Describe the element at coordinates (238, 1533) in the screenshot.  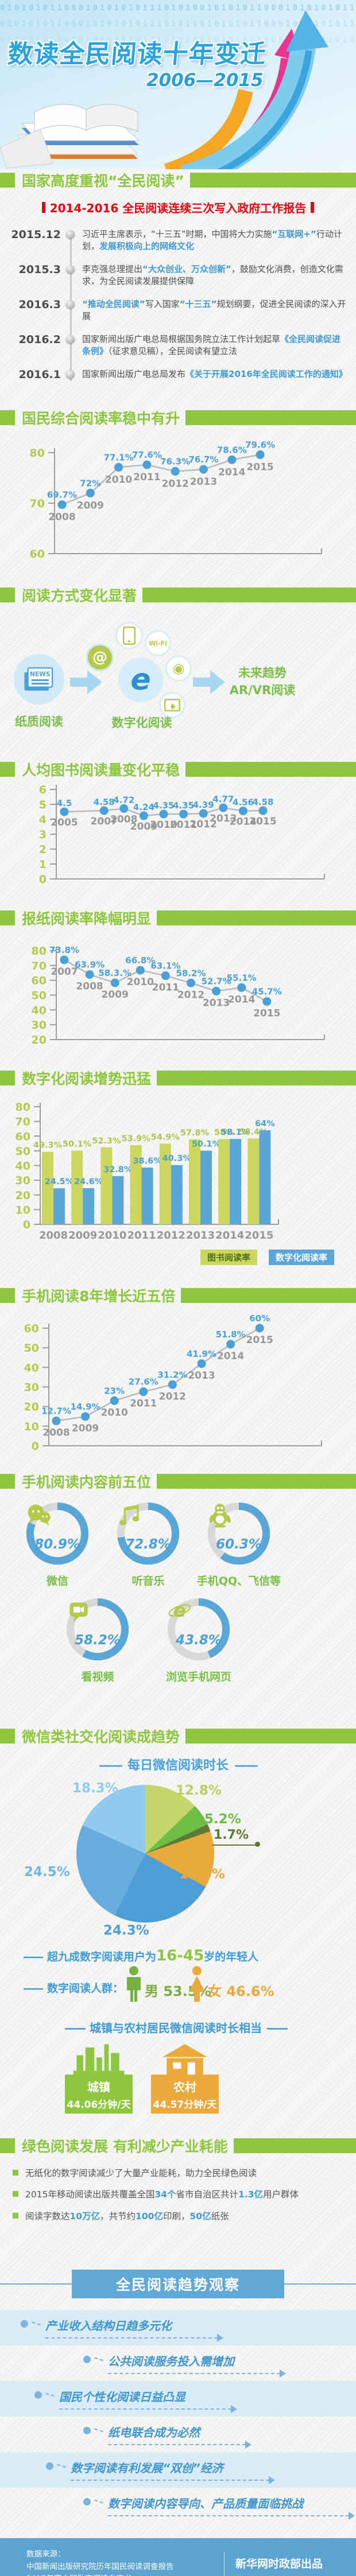
I see `donut-svg` at that location.